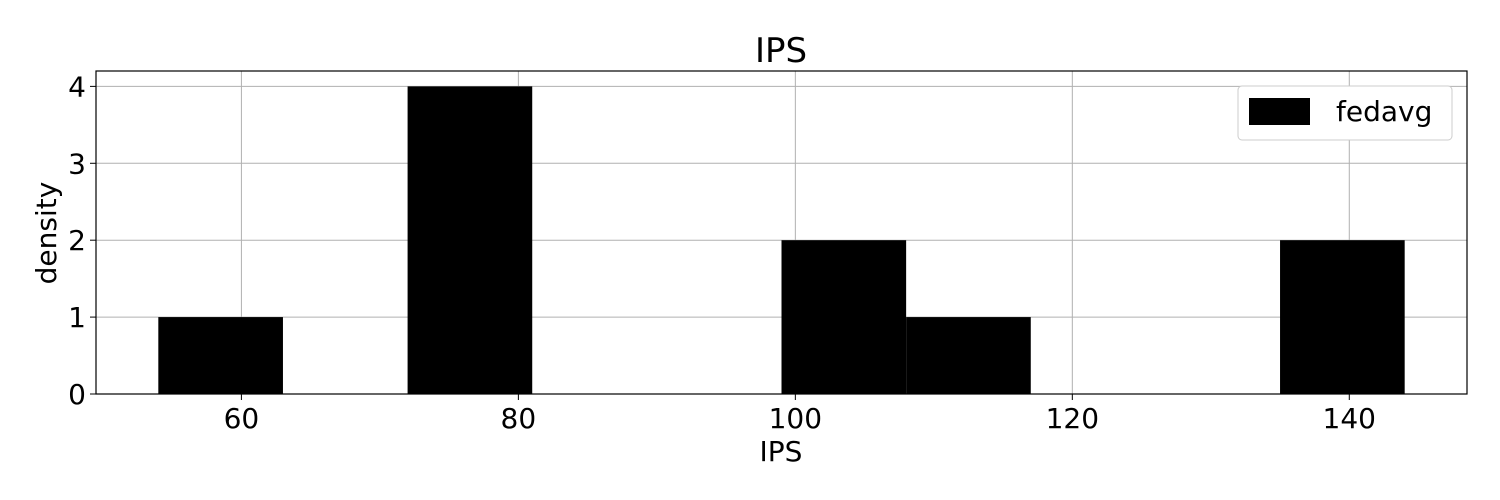 The image size is (1500, 500). What do you see at coordinates (77, 163) in the screenshot?
I see `y-tick-label: 3` at bounding box center [77, 163].